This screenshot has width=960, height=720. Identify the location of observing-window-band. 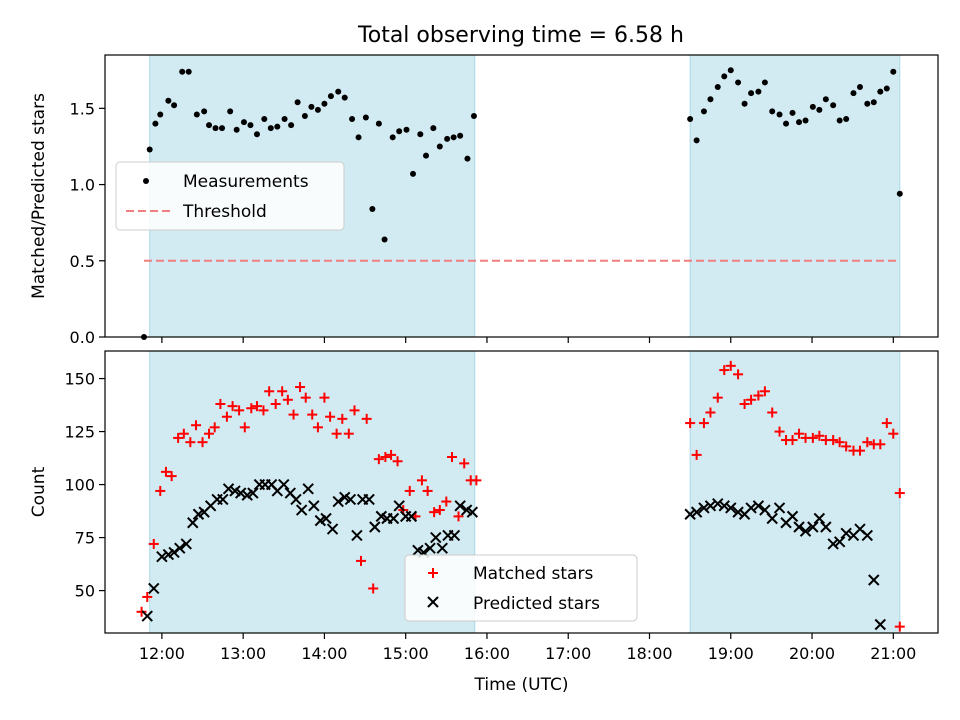
(795, 196).